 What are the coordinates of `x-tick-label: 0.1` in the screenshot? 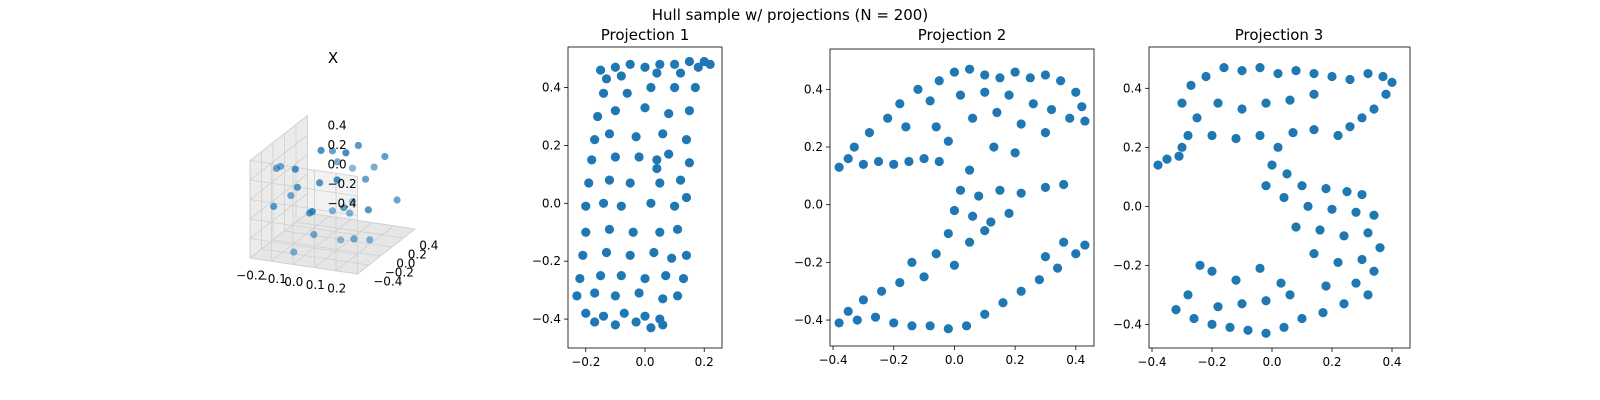 It's located at (315, 285).